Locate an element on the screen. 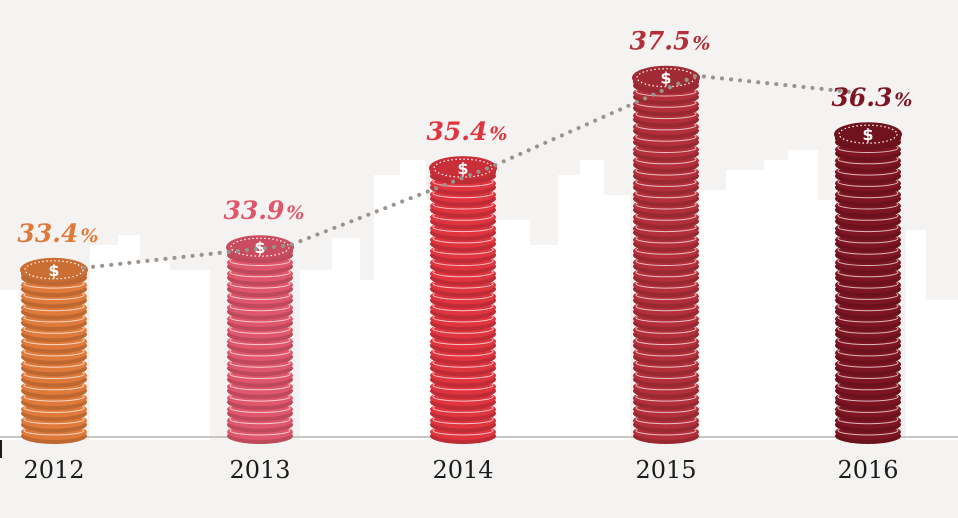 The height and width of the screenshot is (518, 958). coin-stack-2015: $ is located at coordinates (666, 254).